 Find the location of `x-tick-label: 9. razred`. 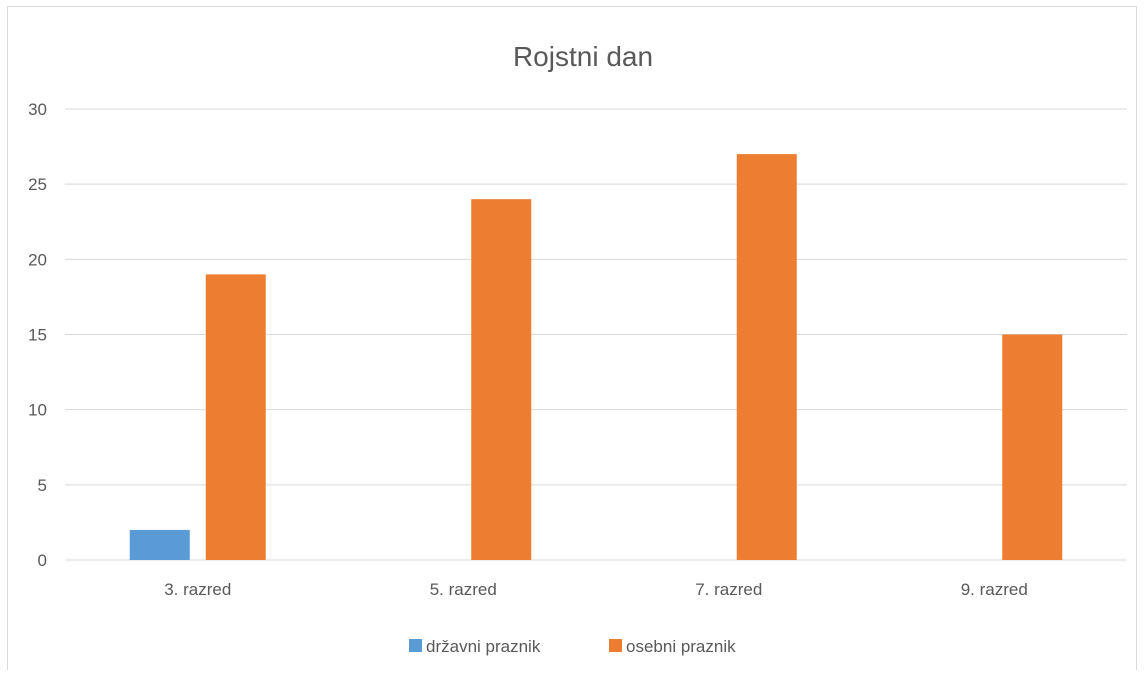

x-tick-label: 9. razred is located at coordinates (994, 589).